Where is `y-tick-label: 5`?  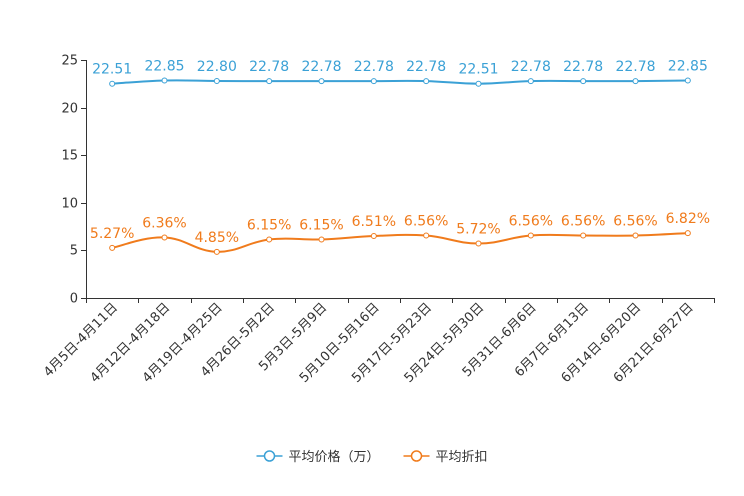 y-tick-label: 5 is located at coordinates (74, 251).